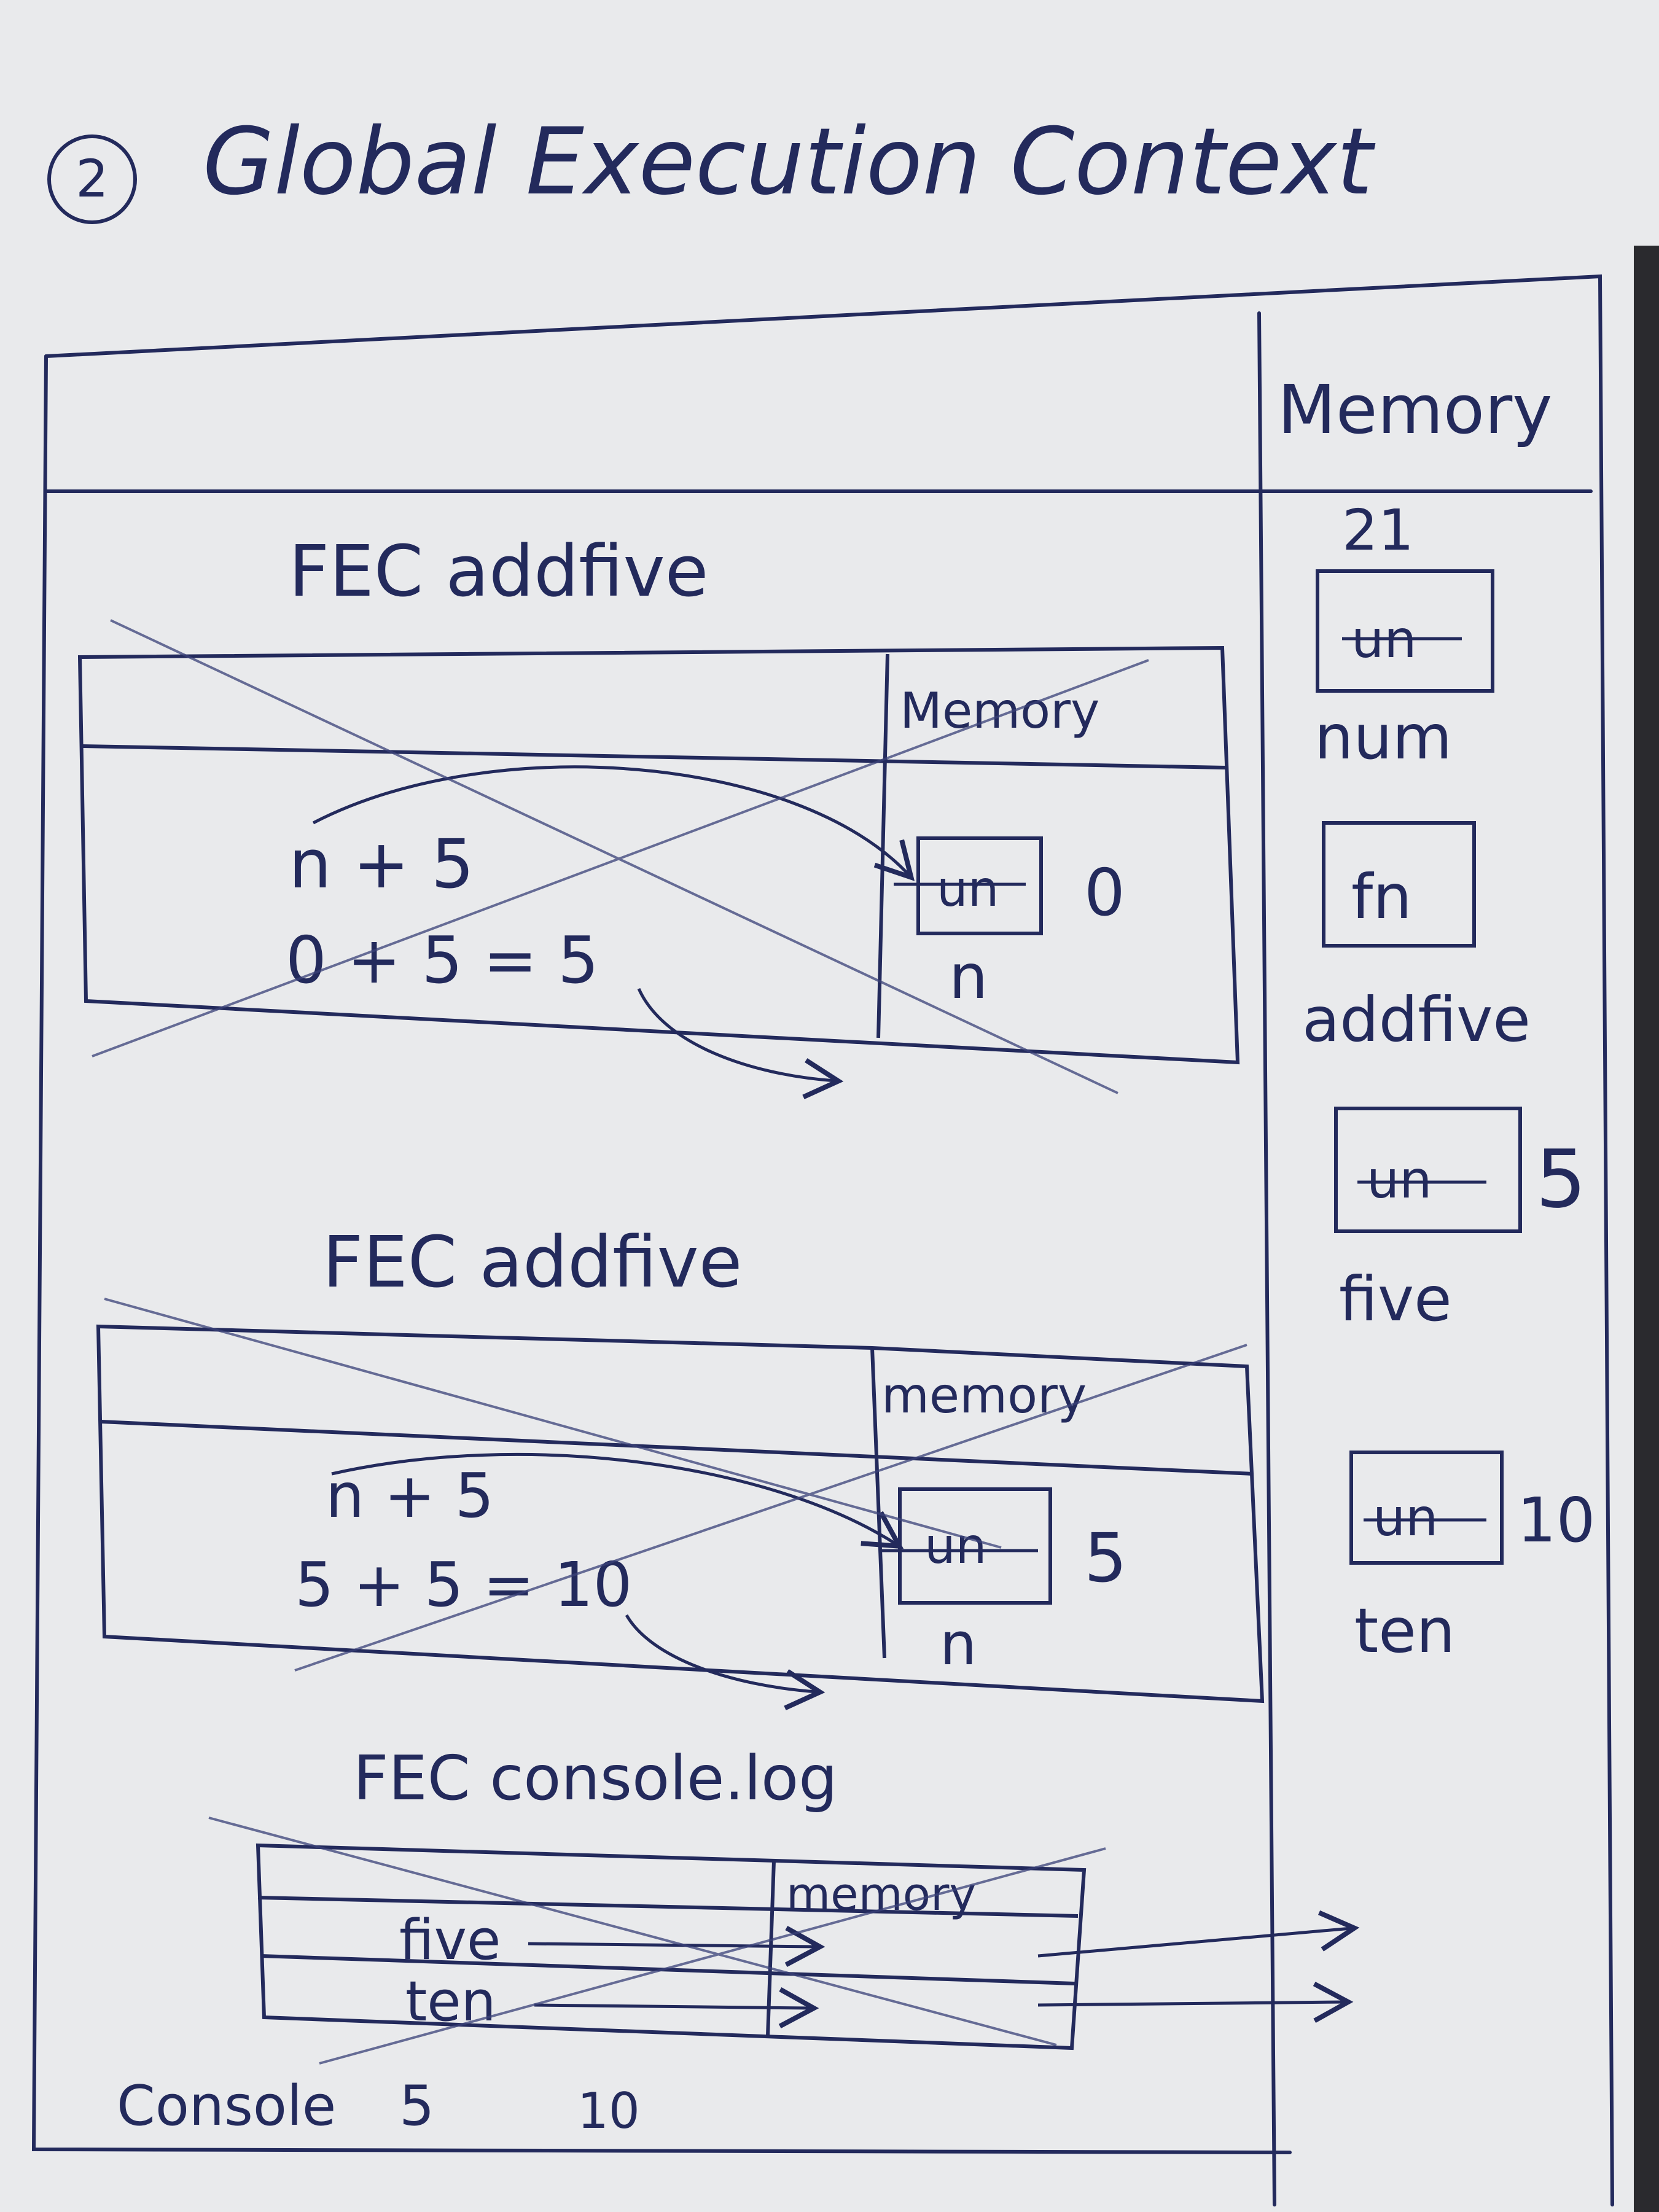  I want to click on fec2-memory-header: memory, so click(984, 1395).